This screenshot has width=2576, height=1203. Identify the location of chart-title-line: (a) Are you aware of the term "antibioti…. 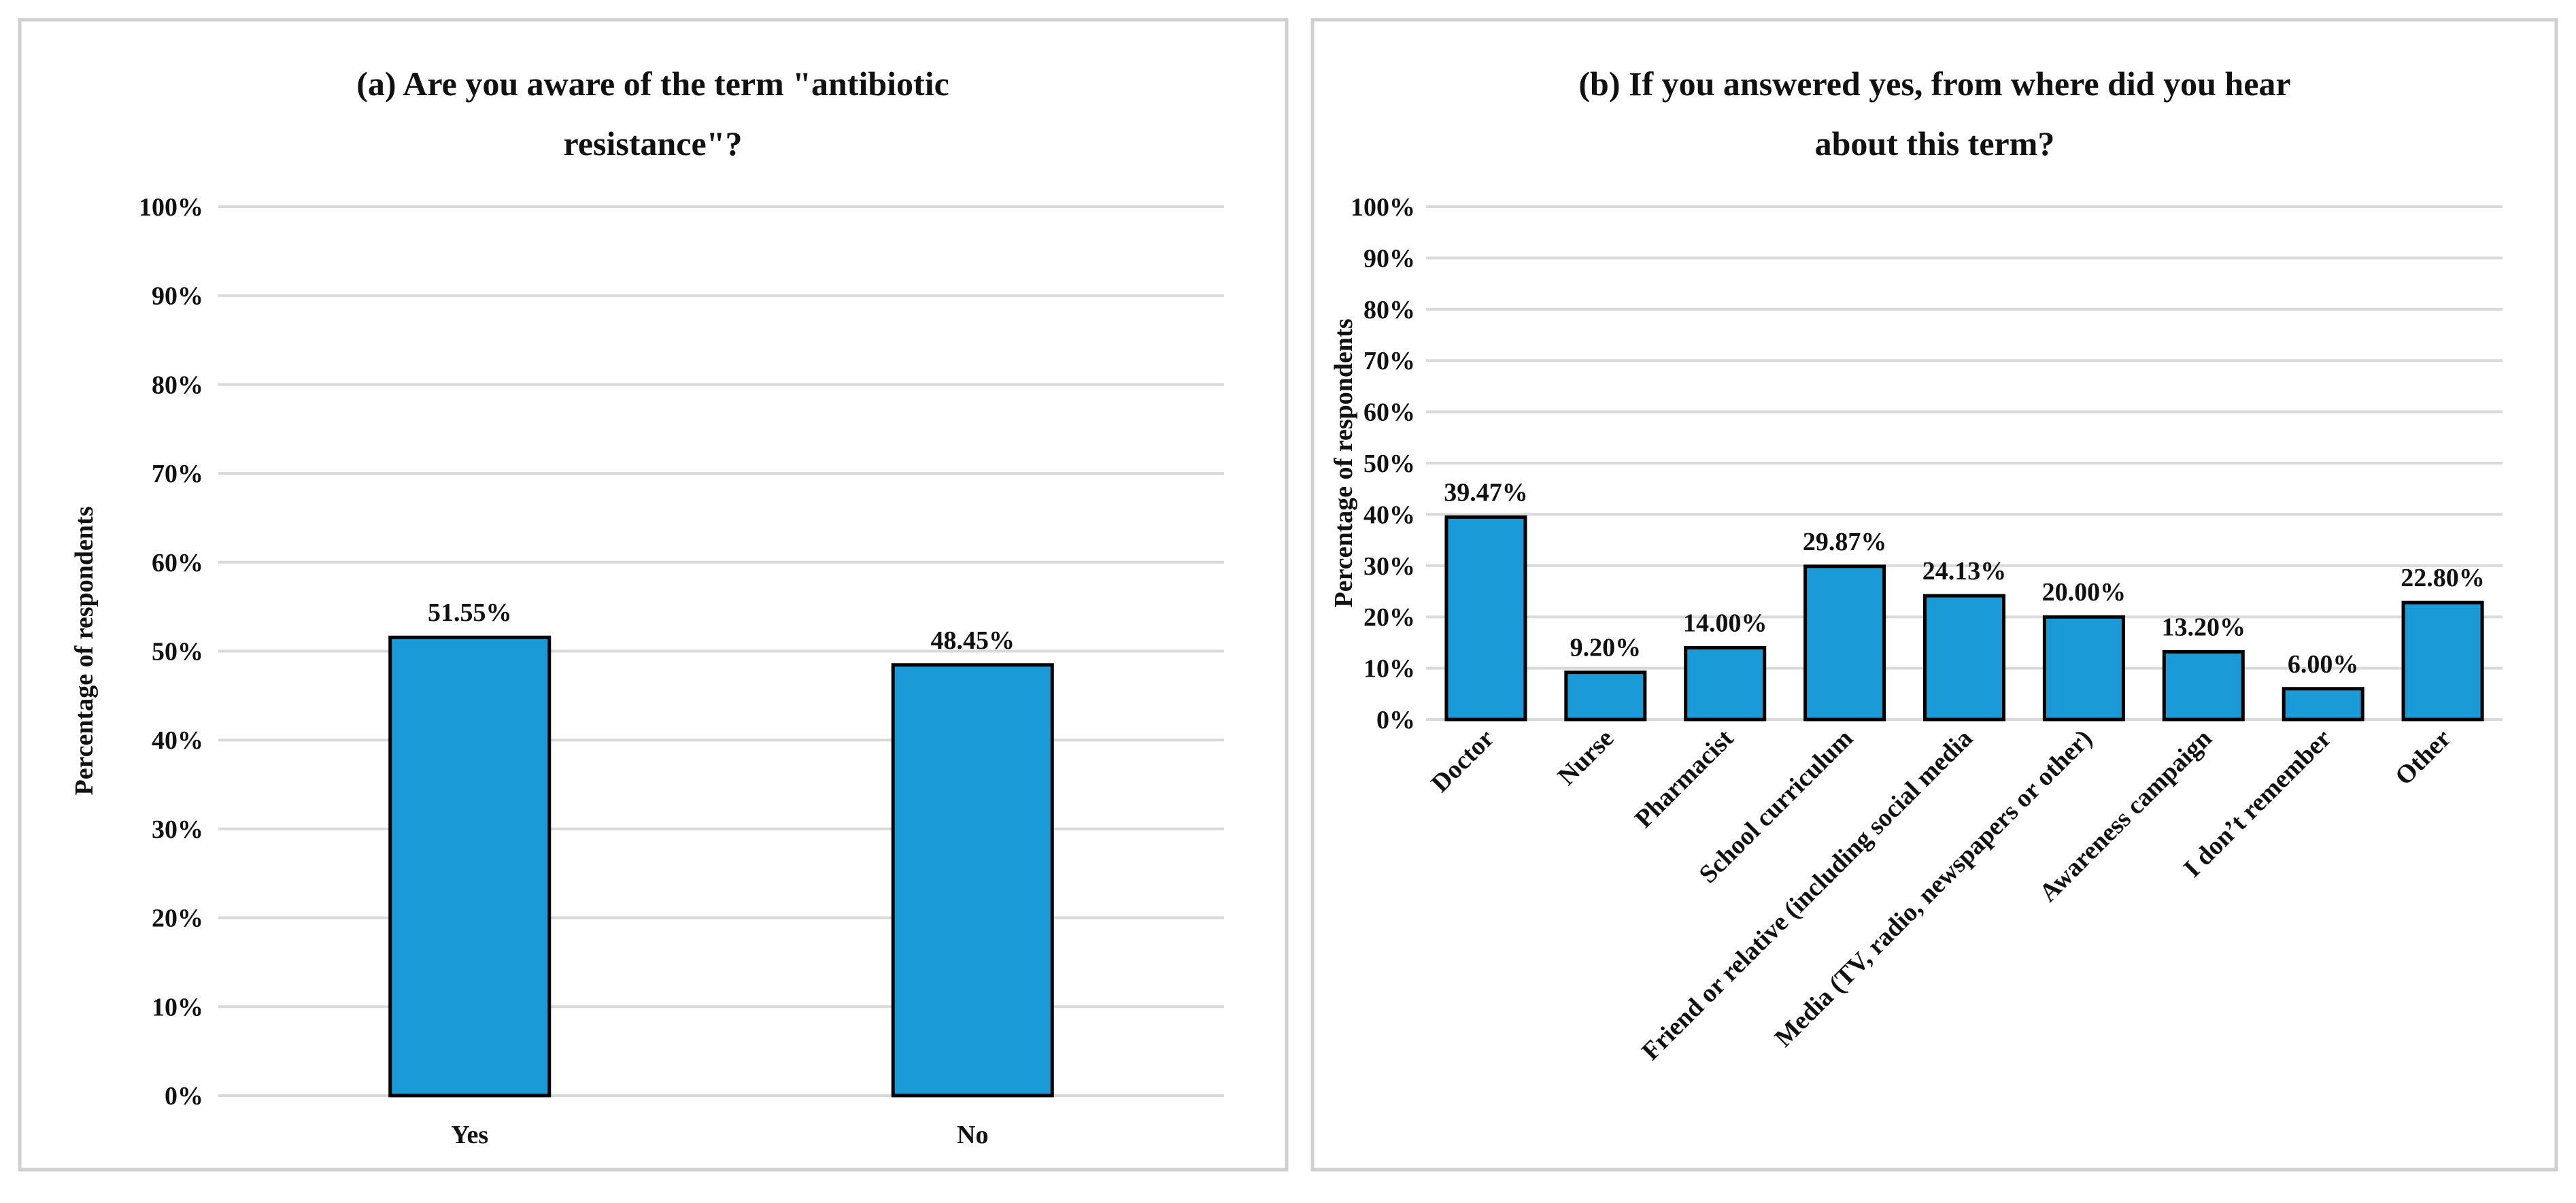
(652, 84).